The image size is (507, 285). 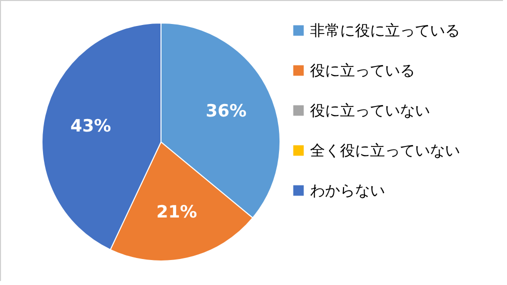 I want to click on data-label: 43%, so click(x=91, y=126).